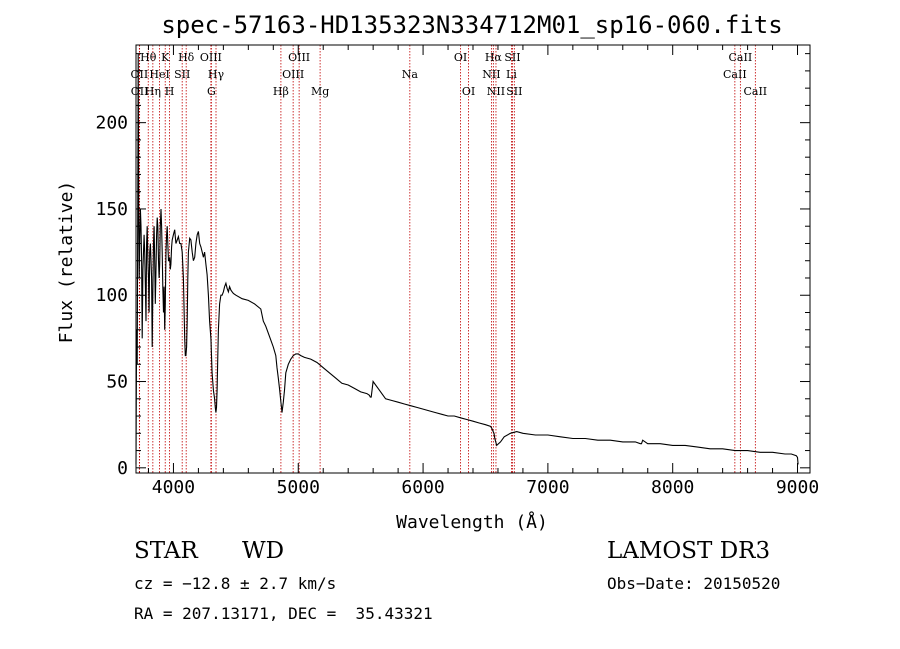  I want to click on object-class: STAR, so click(166, 551).